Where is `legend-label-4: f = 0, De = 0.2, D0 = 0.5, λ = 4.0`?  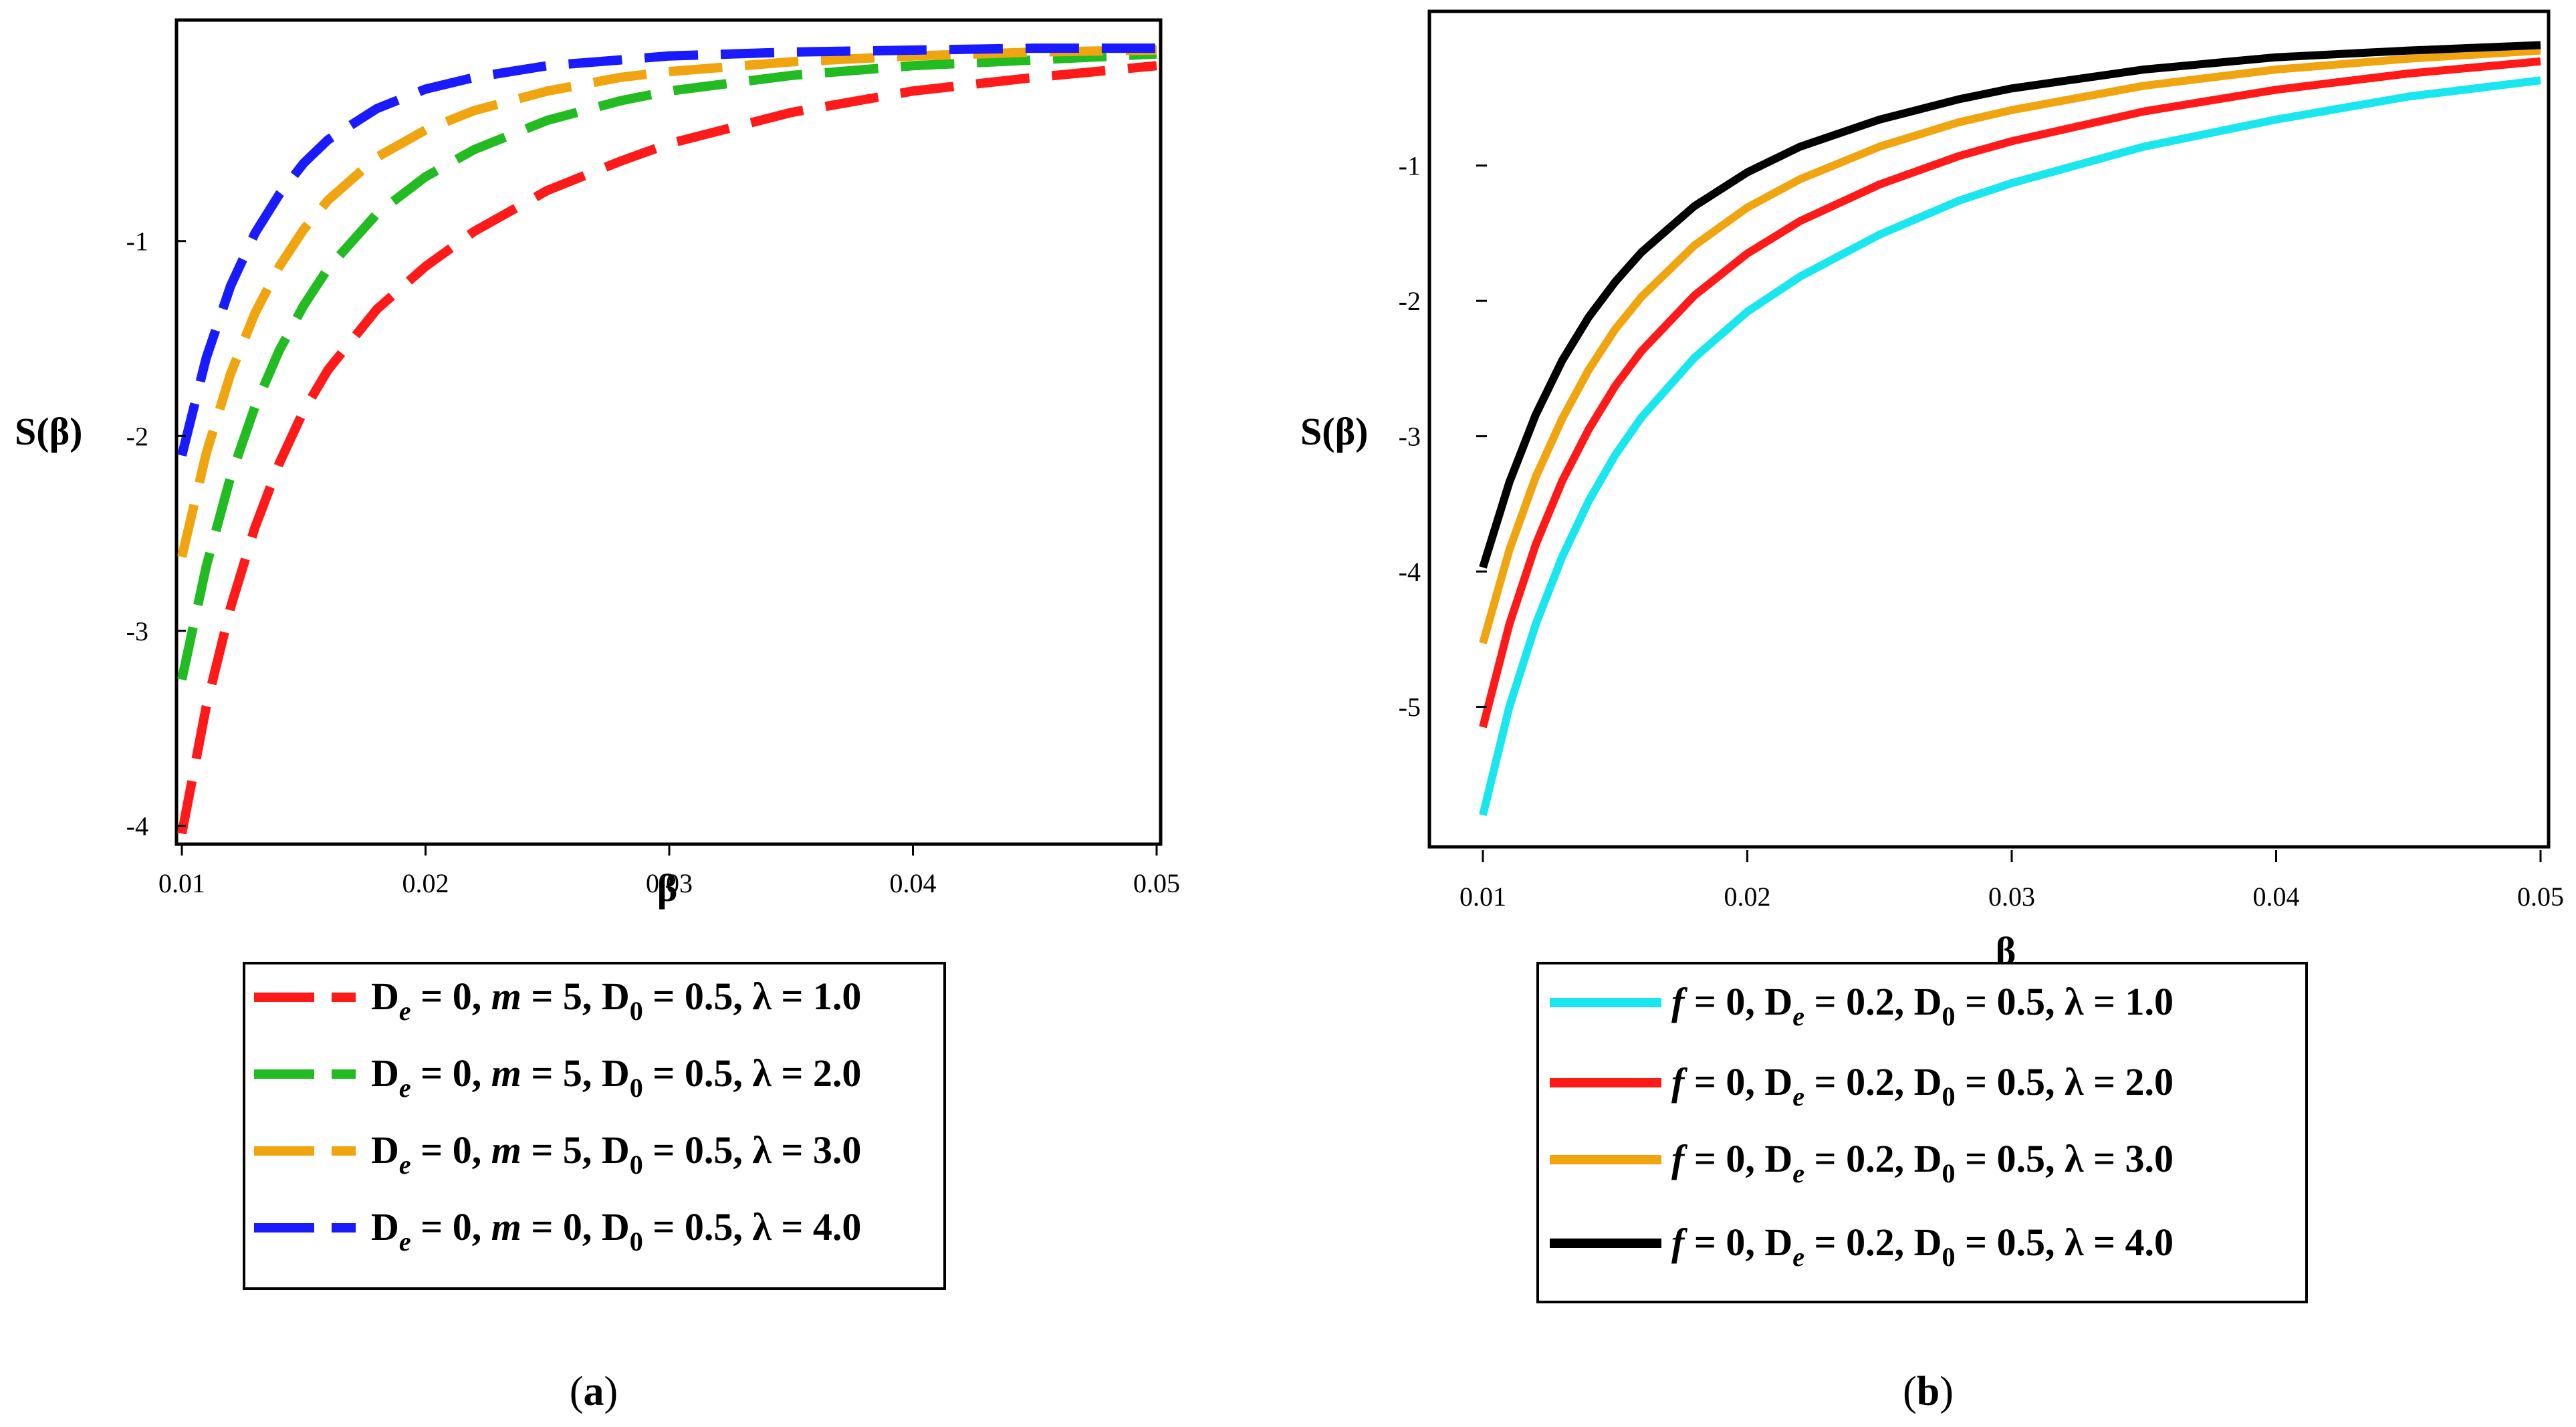 legend-label-4: f = 0, De = 0.2, D0 = 0.5, λ = 4.0 is located at coordinates (1922, 1246).